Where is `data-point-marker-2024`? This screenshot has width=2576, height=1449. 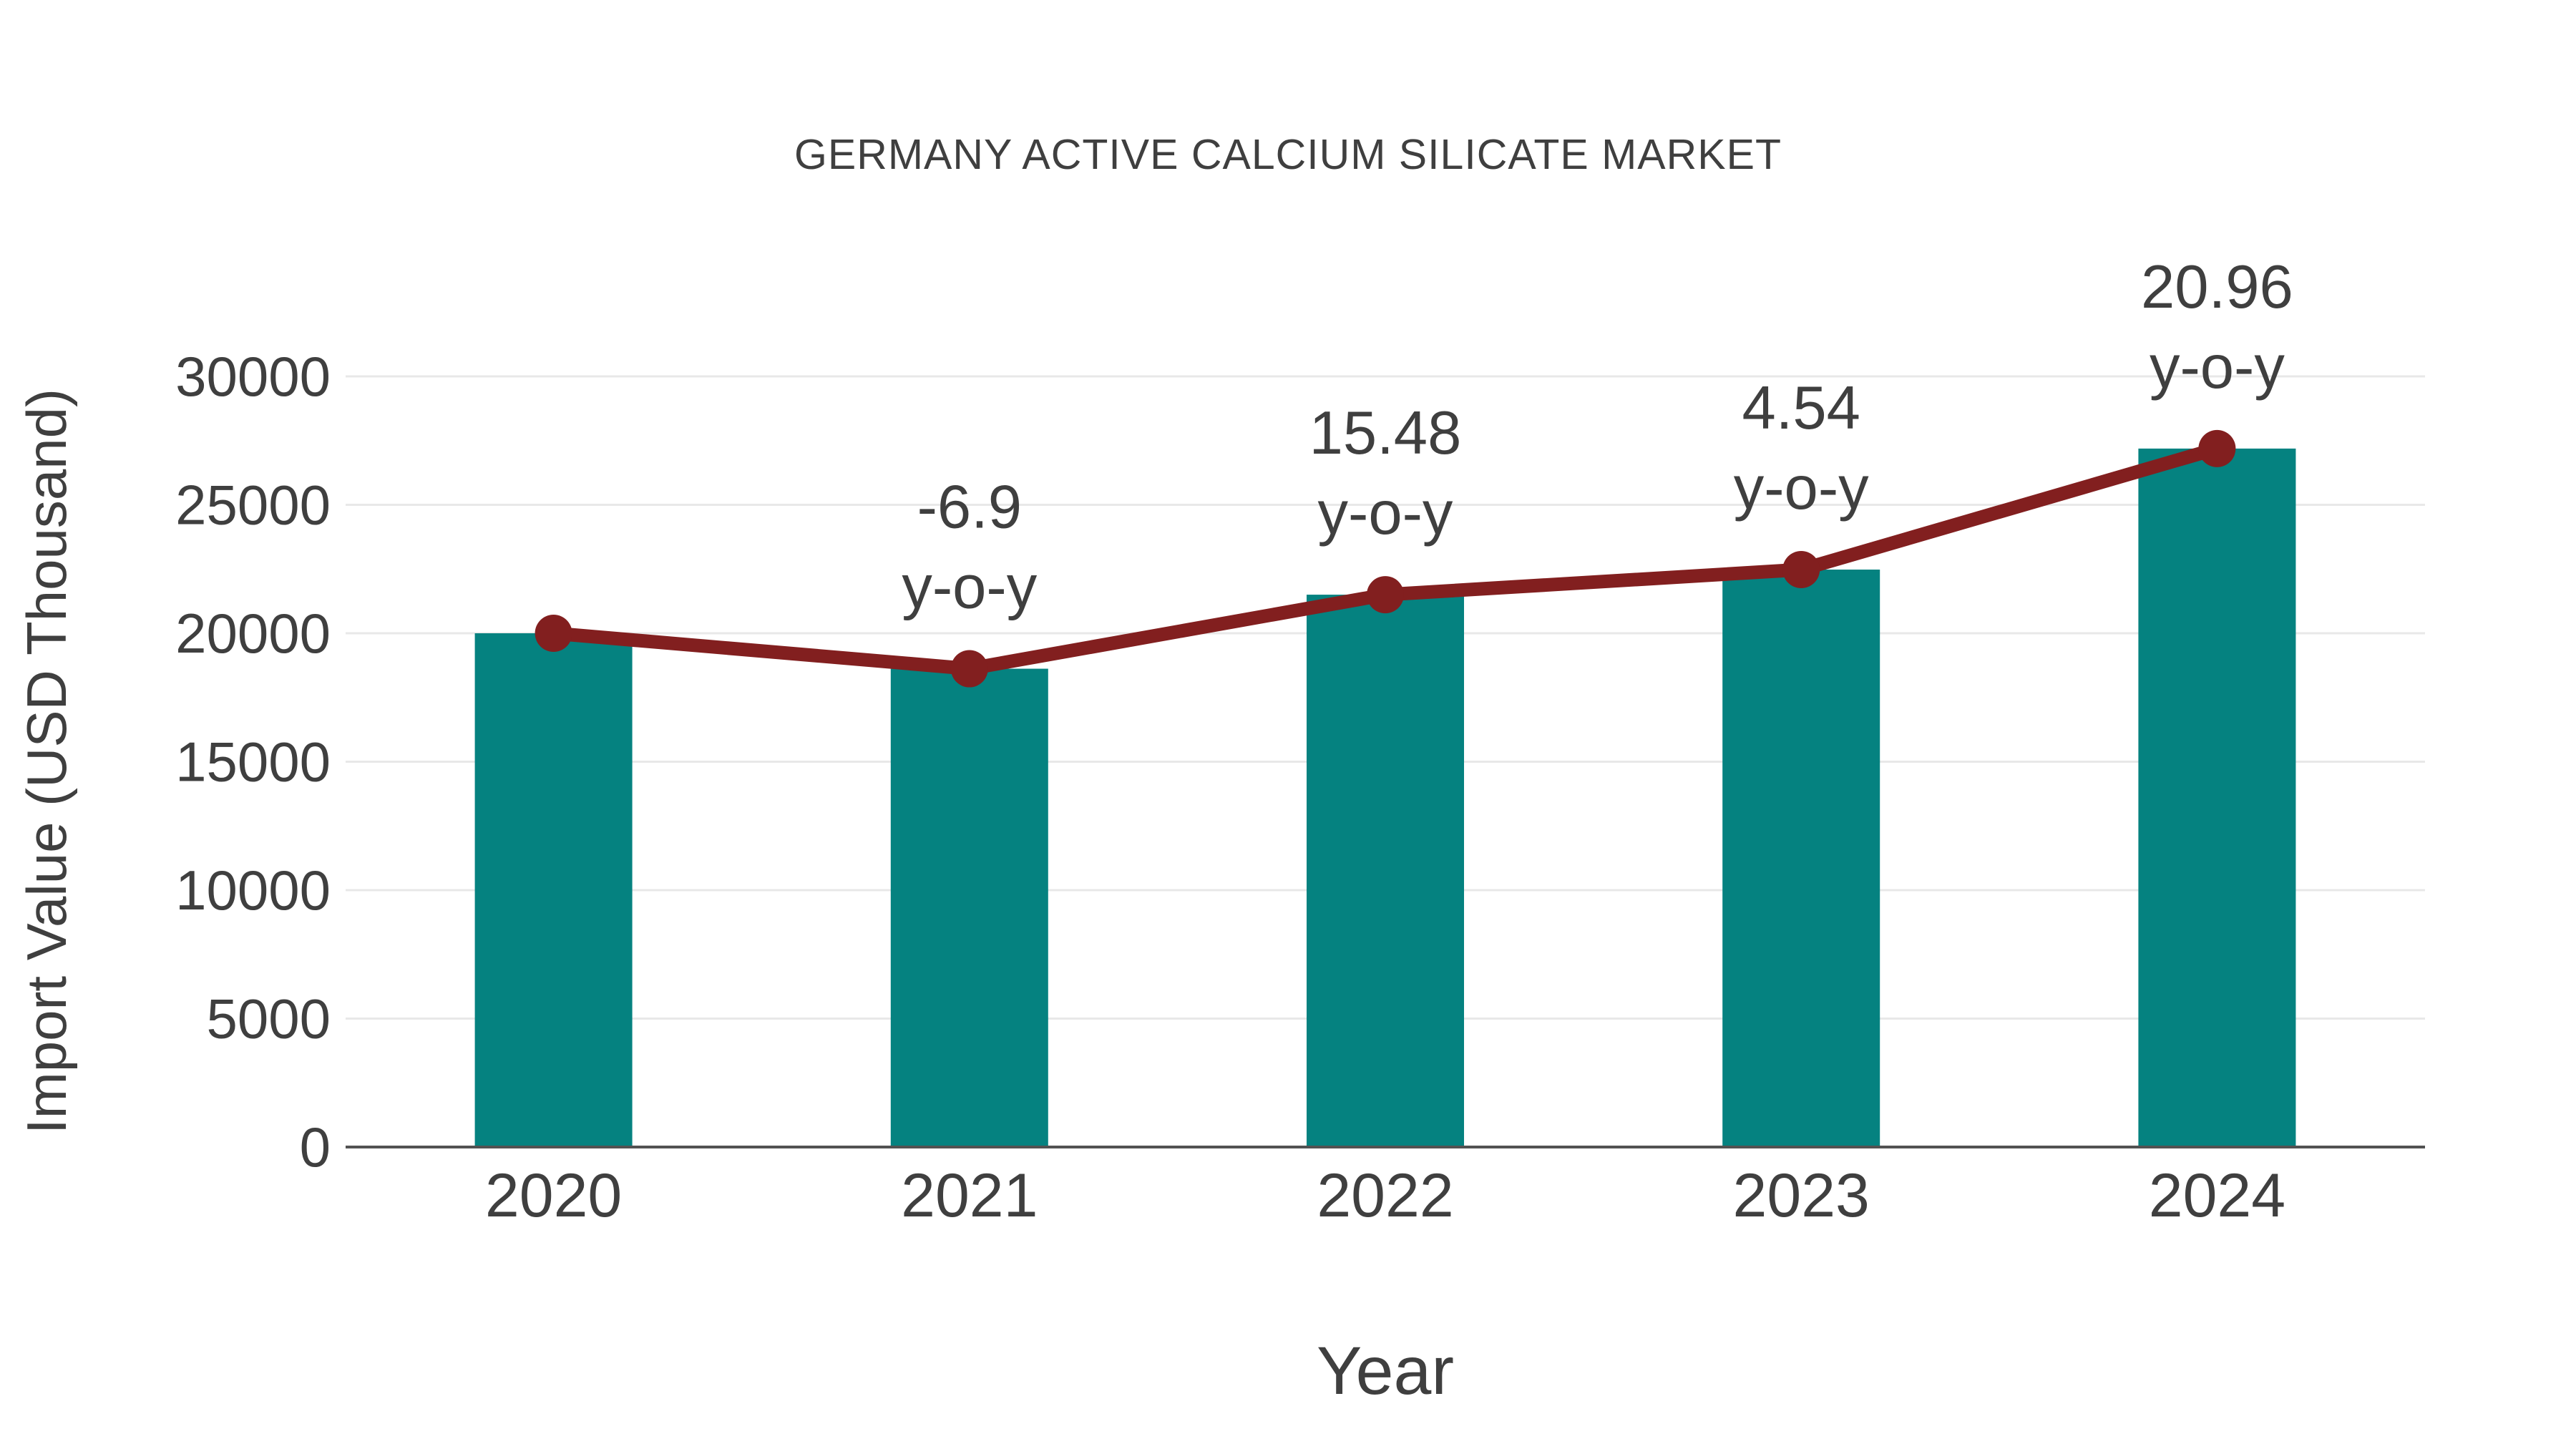
data-point-marker-2024 is located at coordinates (2217, 448).